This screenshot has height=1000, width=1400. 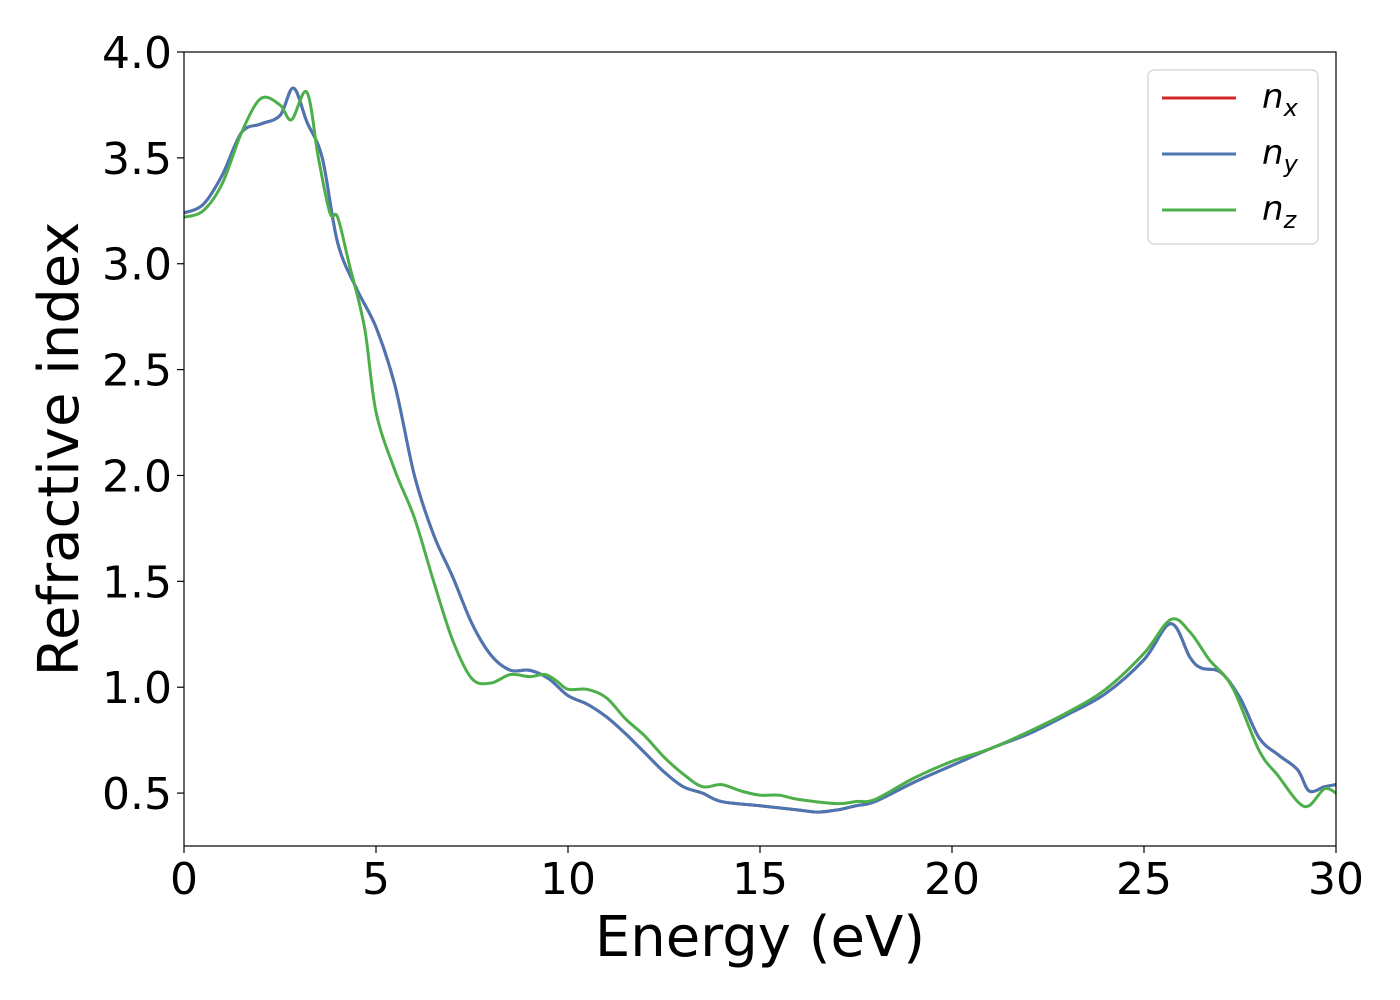 I want to click on legend-subscript: z, so click(x=1290, y=220).